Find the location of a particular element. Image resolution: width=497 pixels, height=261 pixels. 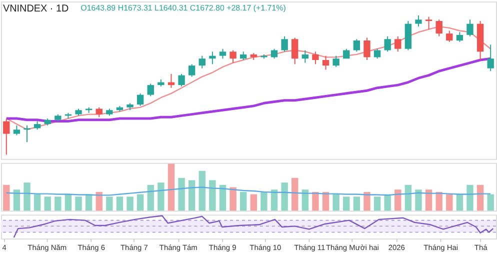

chart-subtitle: O1643.89 H1673.31 L1640.31 C1672.80 +28.17 (+1.71%) is located at coordinates (183, 7).